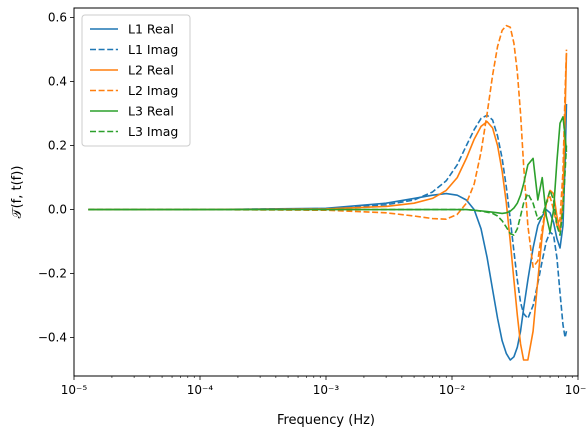 This screenshot has height=437, width=586. I want to click on y-axis: −0.4 −0.2 0.0 0.2 0.4 0.6, so click(56, 178).